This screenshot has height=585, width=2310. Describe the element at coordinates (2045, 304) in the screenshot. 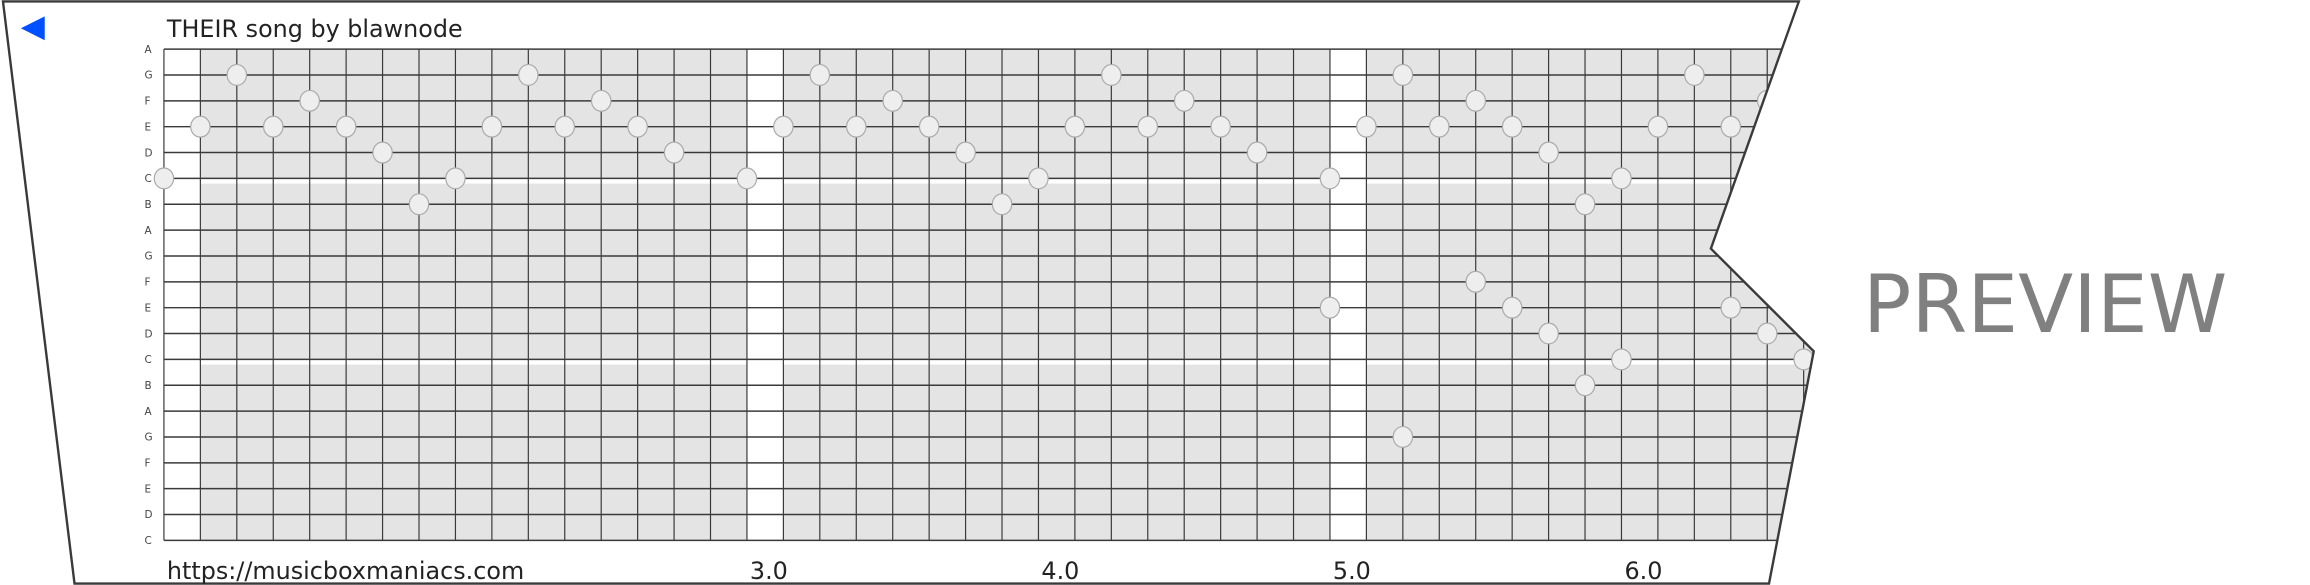

I see `preview-watermark: PREVIEW` at that location.